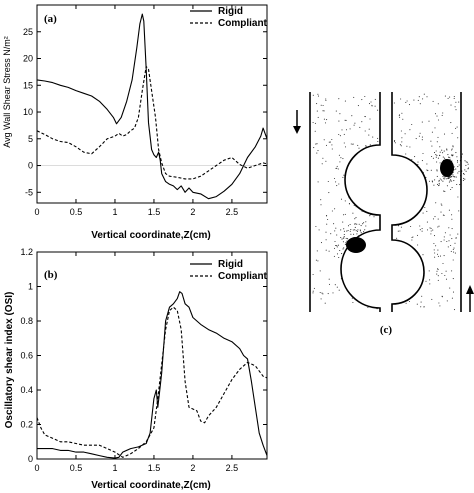 Image resolution: width=474 pixels, height=493 pixels. I want to click on diagram-panel-label: (c), so click(386, 330).